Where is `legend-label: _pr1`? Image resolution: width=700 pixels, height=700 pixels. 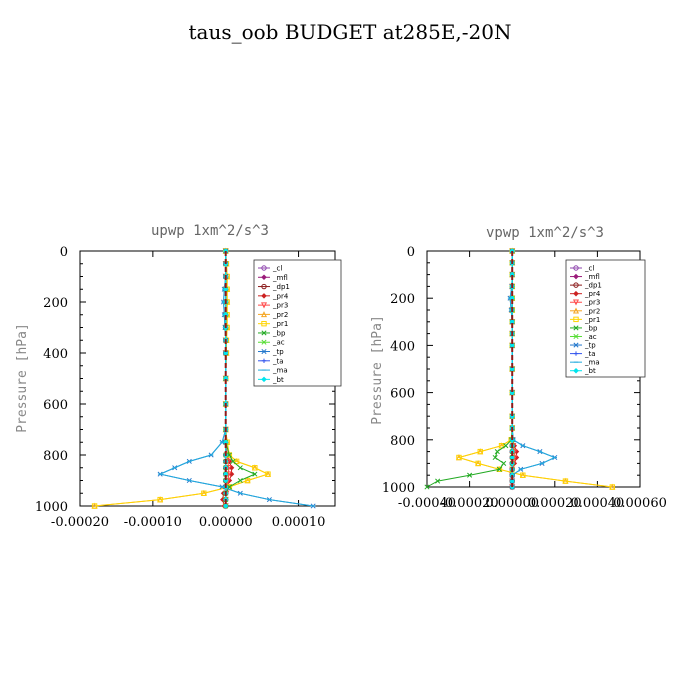
legend-label: _pr1 is located at coordinates (592, 320).